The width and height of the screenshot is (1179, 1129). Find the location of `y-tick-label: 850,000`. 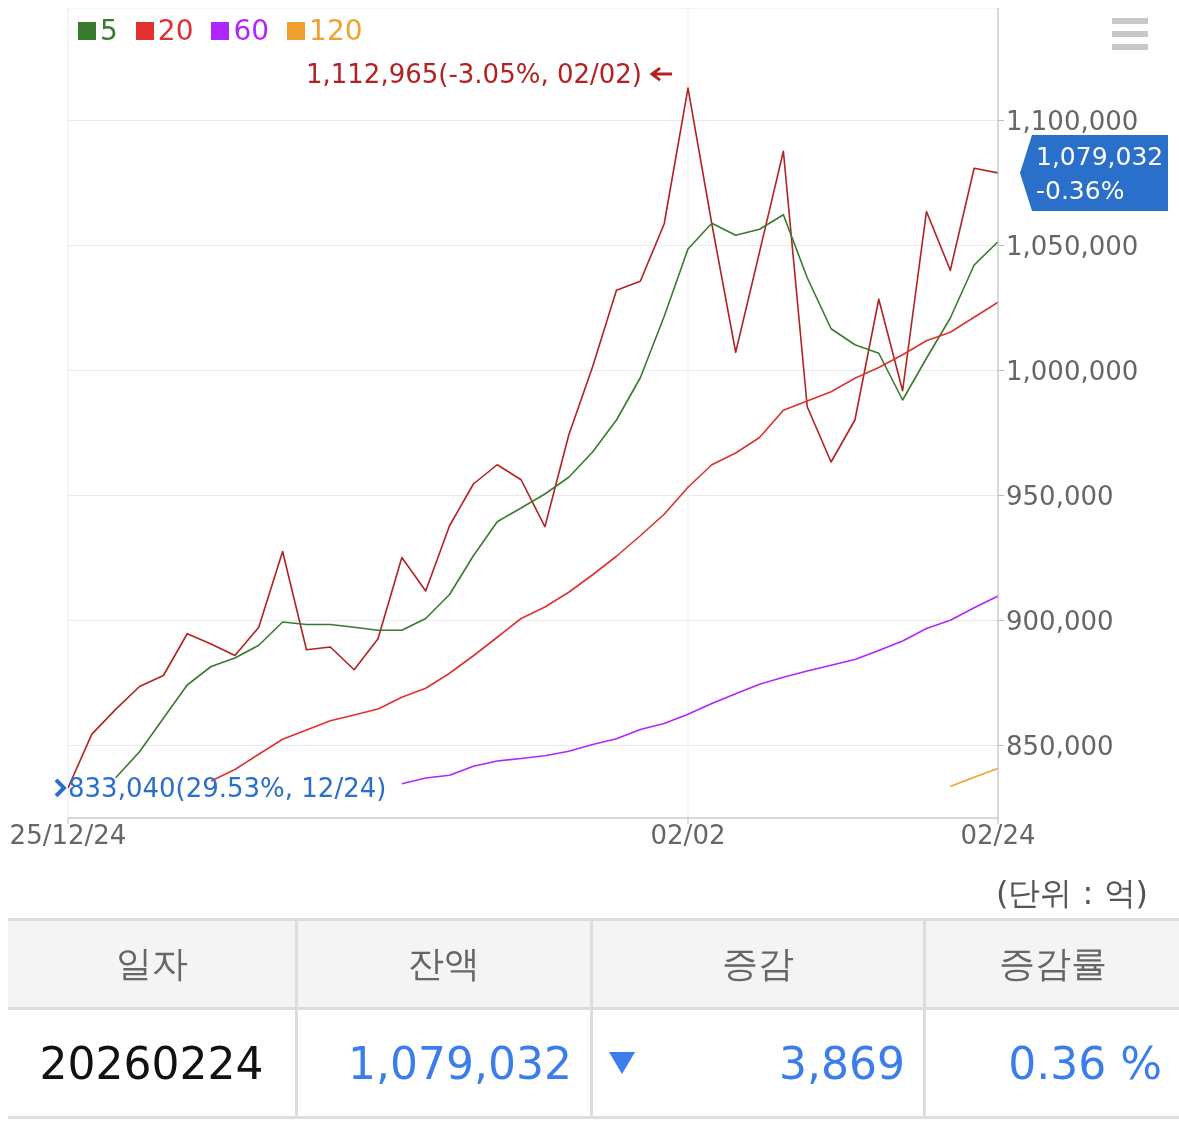

y-tick-label: 850,000 is located at coordinates (1060, 745).